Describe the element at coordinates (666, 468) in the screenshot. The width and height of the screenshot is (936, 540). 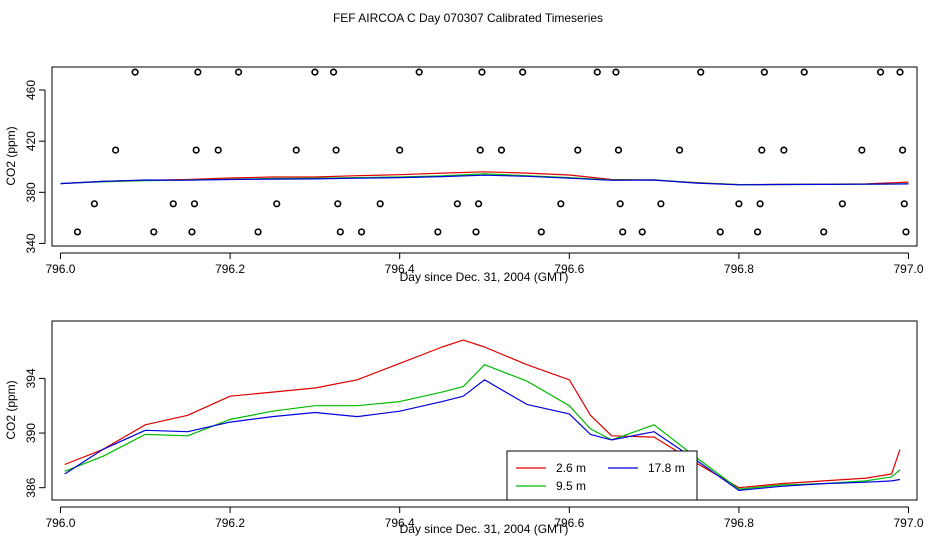
I see `legend-label-17-8m: 17.8 m` at that location.